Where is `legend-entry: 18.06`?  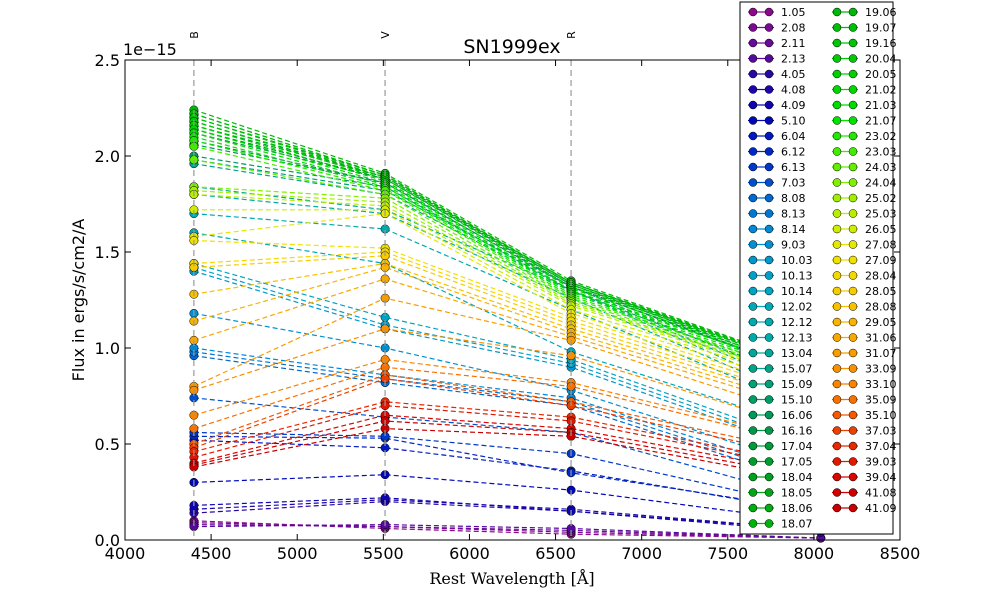 legend-entry: 18.06 is located at coordinates (780, 508).